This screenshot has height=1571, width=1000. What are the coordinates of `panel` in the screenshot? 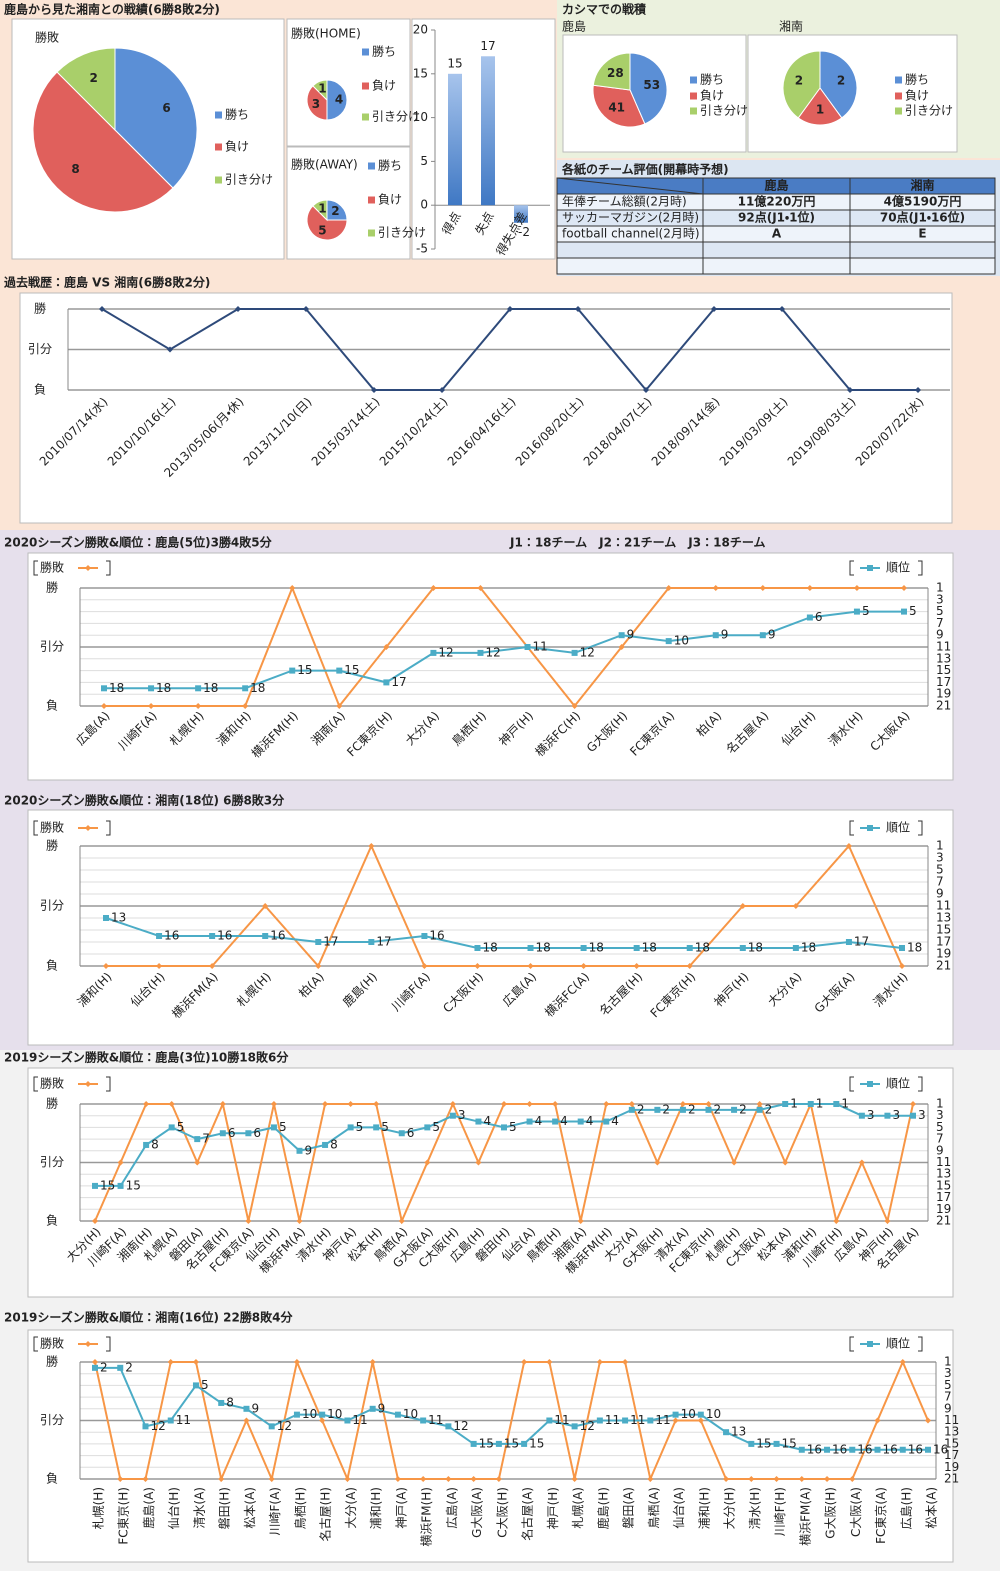 It's located at (490, 1182).